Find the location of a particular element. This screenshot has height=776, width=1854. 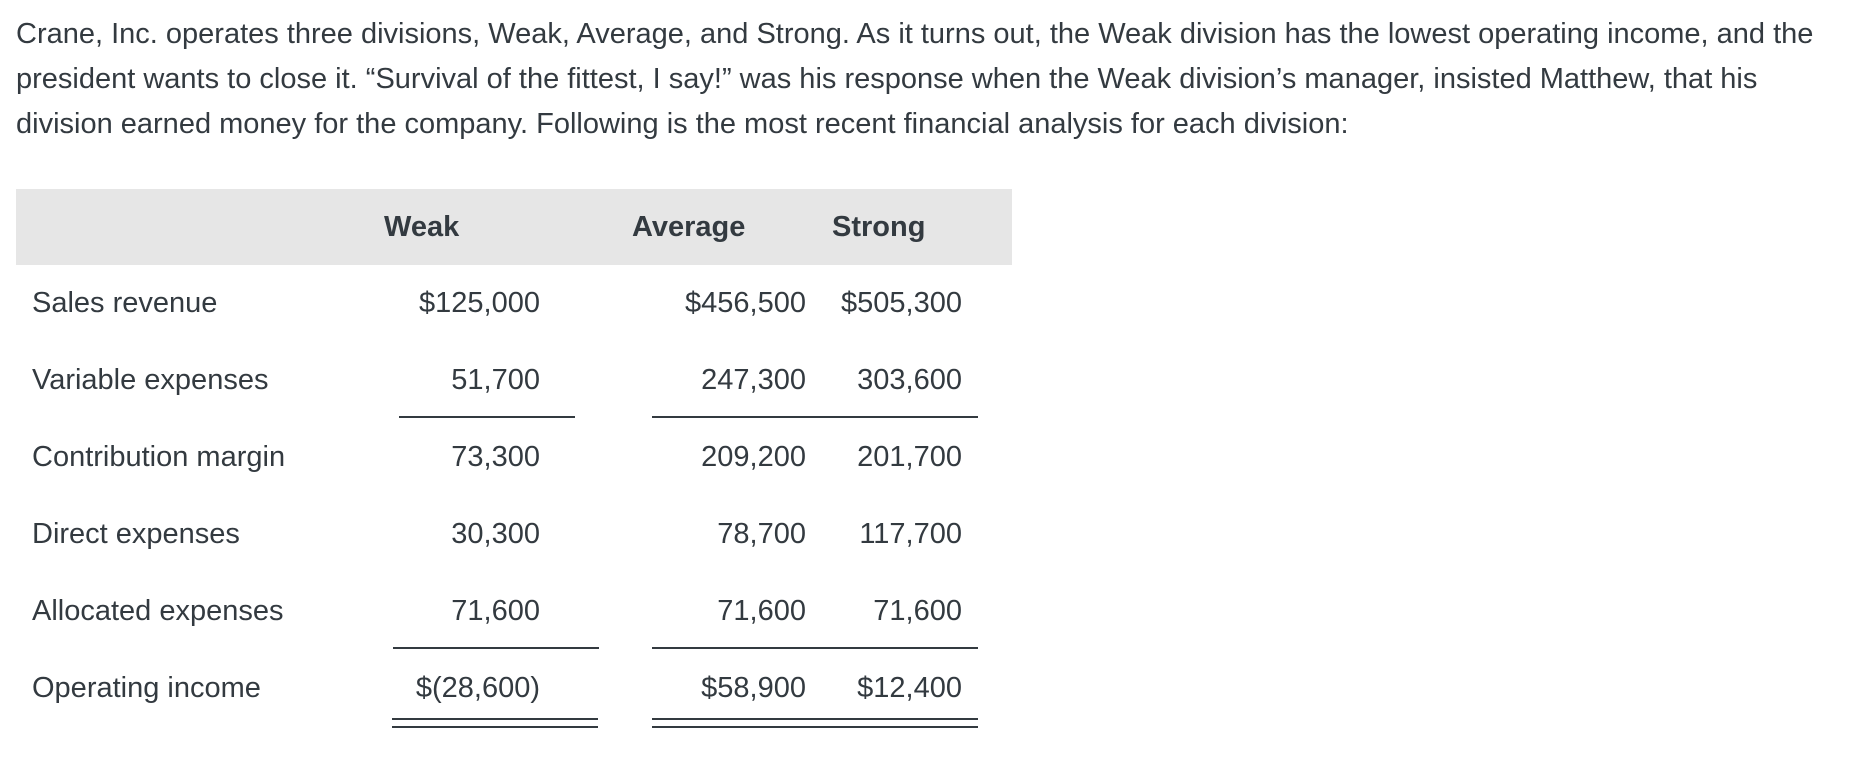

header-strong: Strong is located at coordinates (915, 227).